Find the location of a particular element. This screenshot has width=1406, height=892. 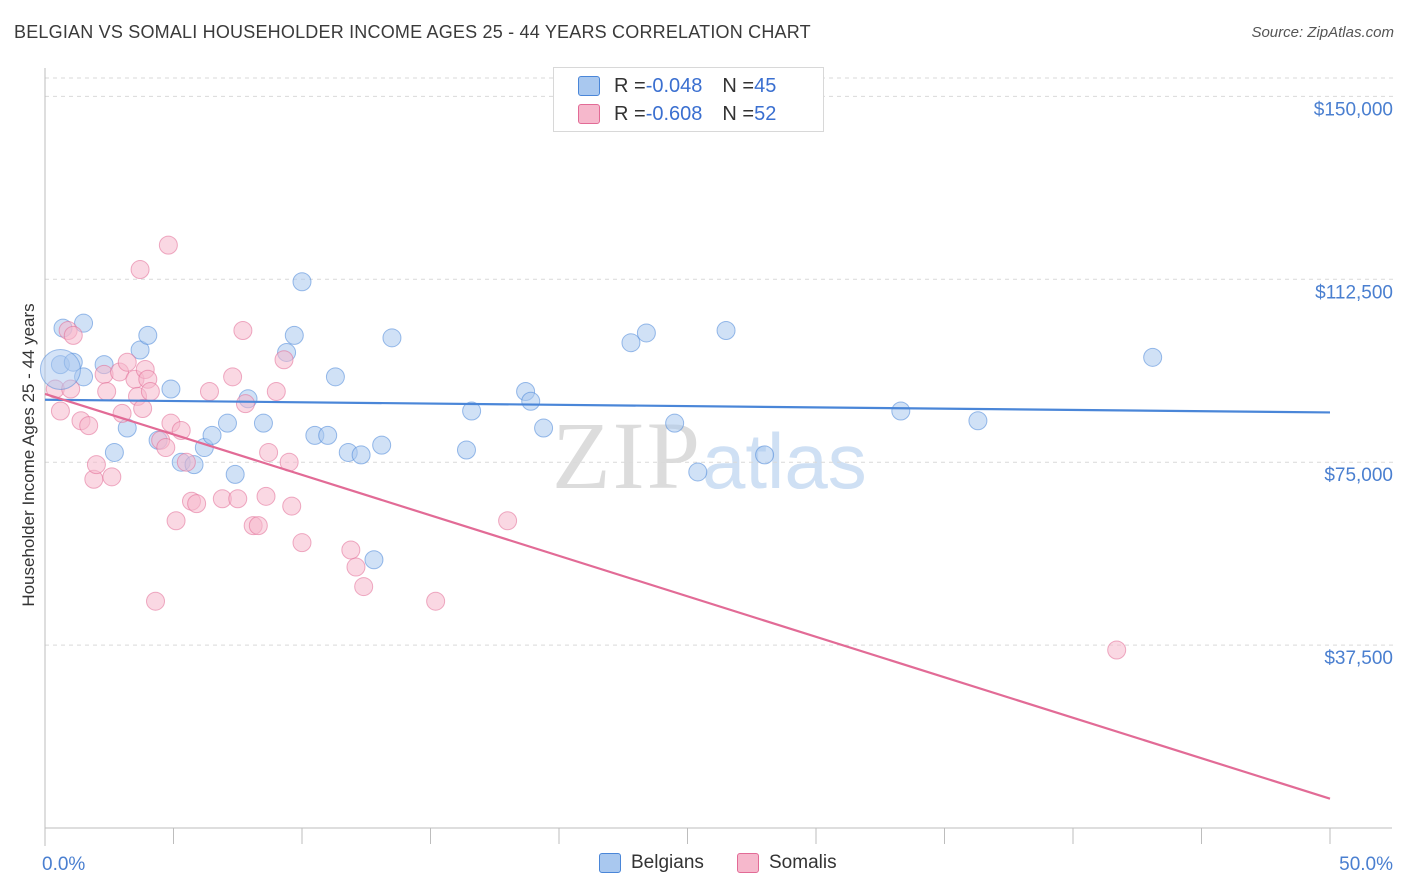

legend-swatch-belgians is located at coordinates (589, 86).